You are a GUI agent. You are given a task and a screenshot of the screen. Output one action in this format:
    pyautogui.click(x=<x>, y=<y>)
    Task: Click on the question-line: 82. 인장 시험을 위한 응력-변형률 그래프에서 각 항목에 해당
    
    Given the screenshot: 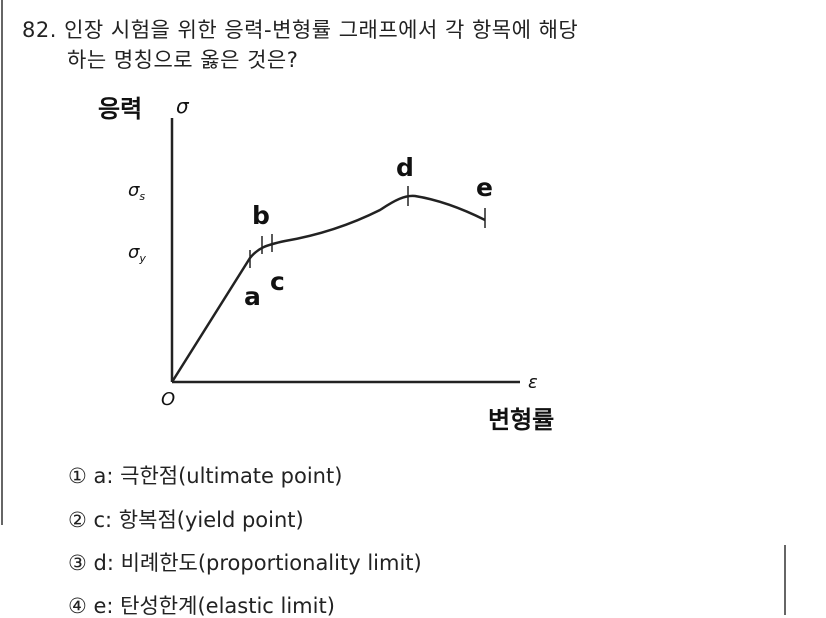 What is the action you would take?
    pyautogui.click(x=300, y=29)
    